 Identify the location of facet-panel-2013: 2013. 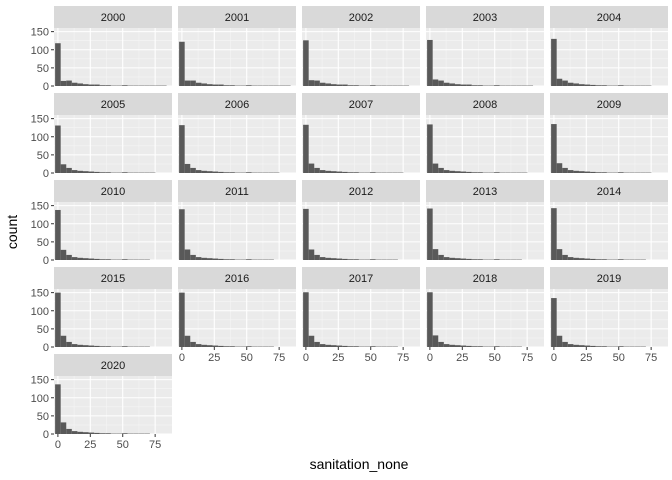
(485, 220).